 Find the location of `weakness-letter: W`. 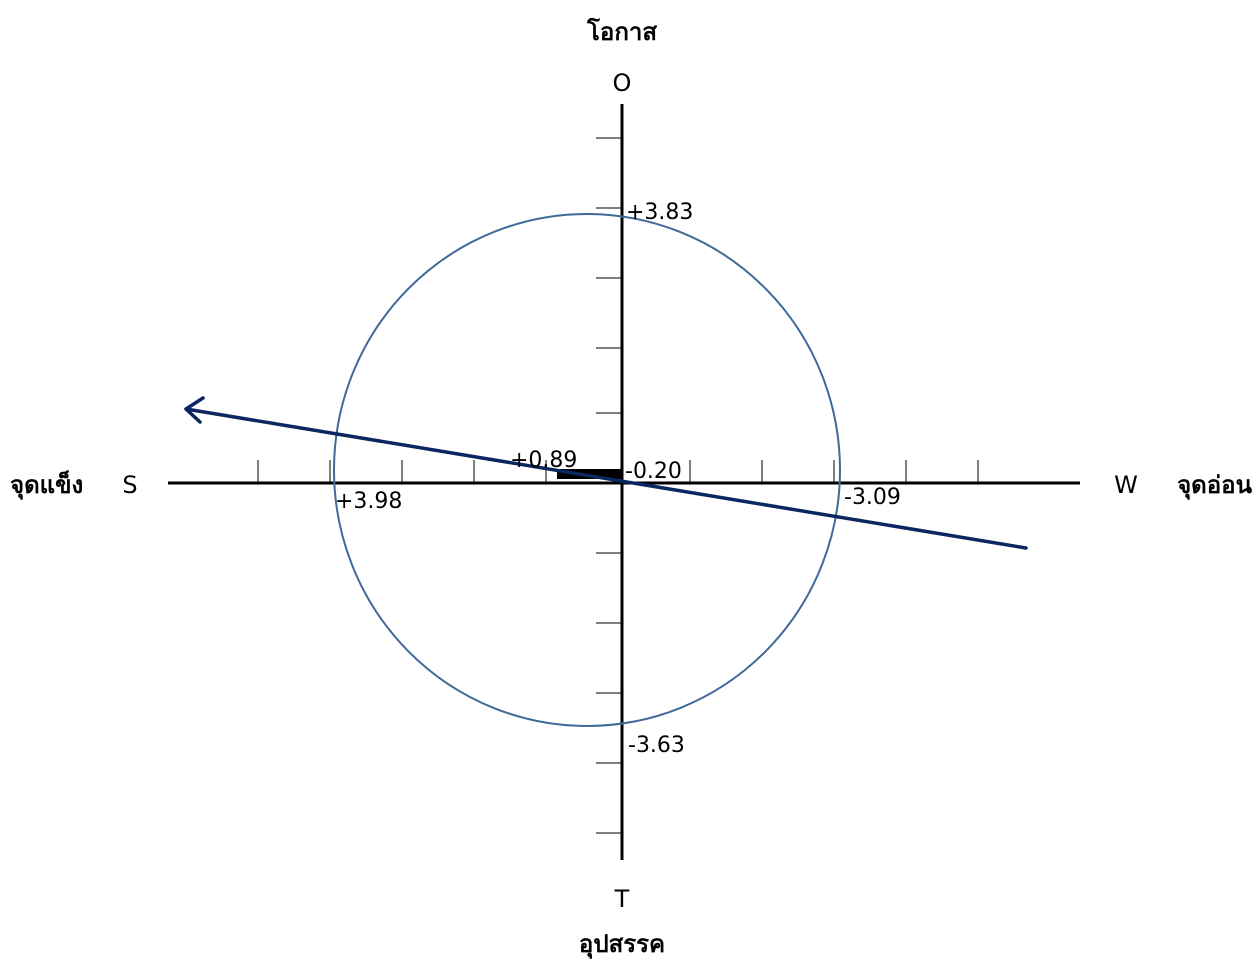

weakness-letter: W is located at coordinates (1126, 485).